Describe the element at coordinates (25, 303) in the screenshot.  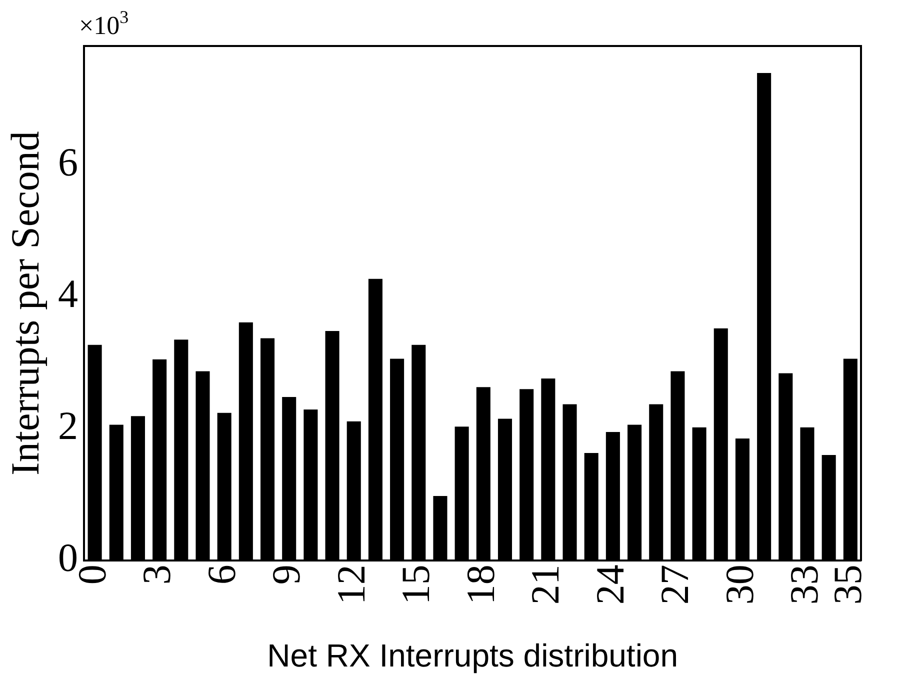
I see `y-axis-title: Interrupts per Second` at that location.